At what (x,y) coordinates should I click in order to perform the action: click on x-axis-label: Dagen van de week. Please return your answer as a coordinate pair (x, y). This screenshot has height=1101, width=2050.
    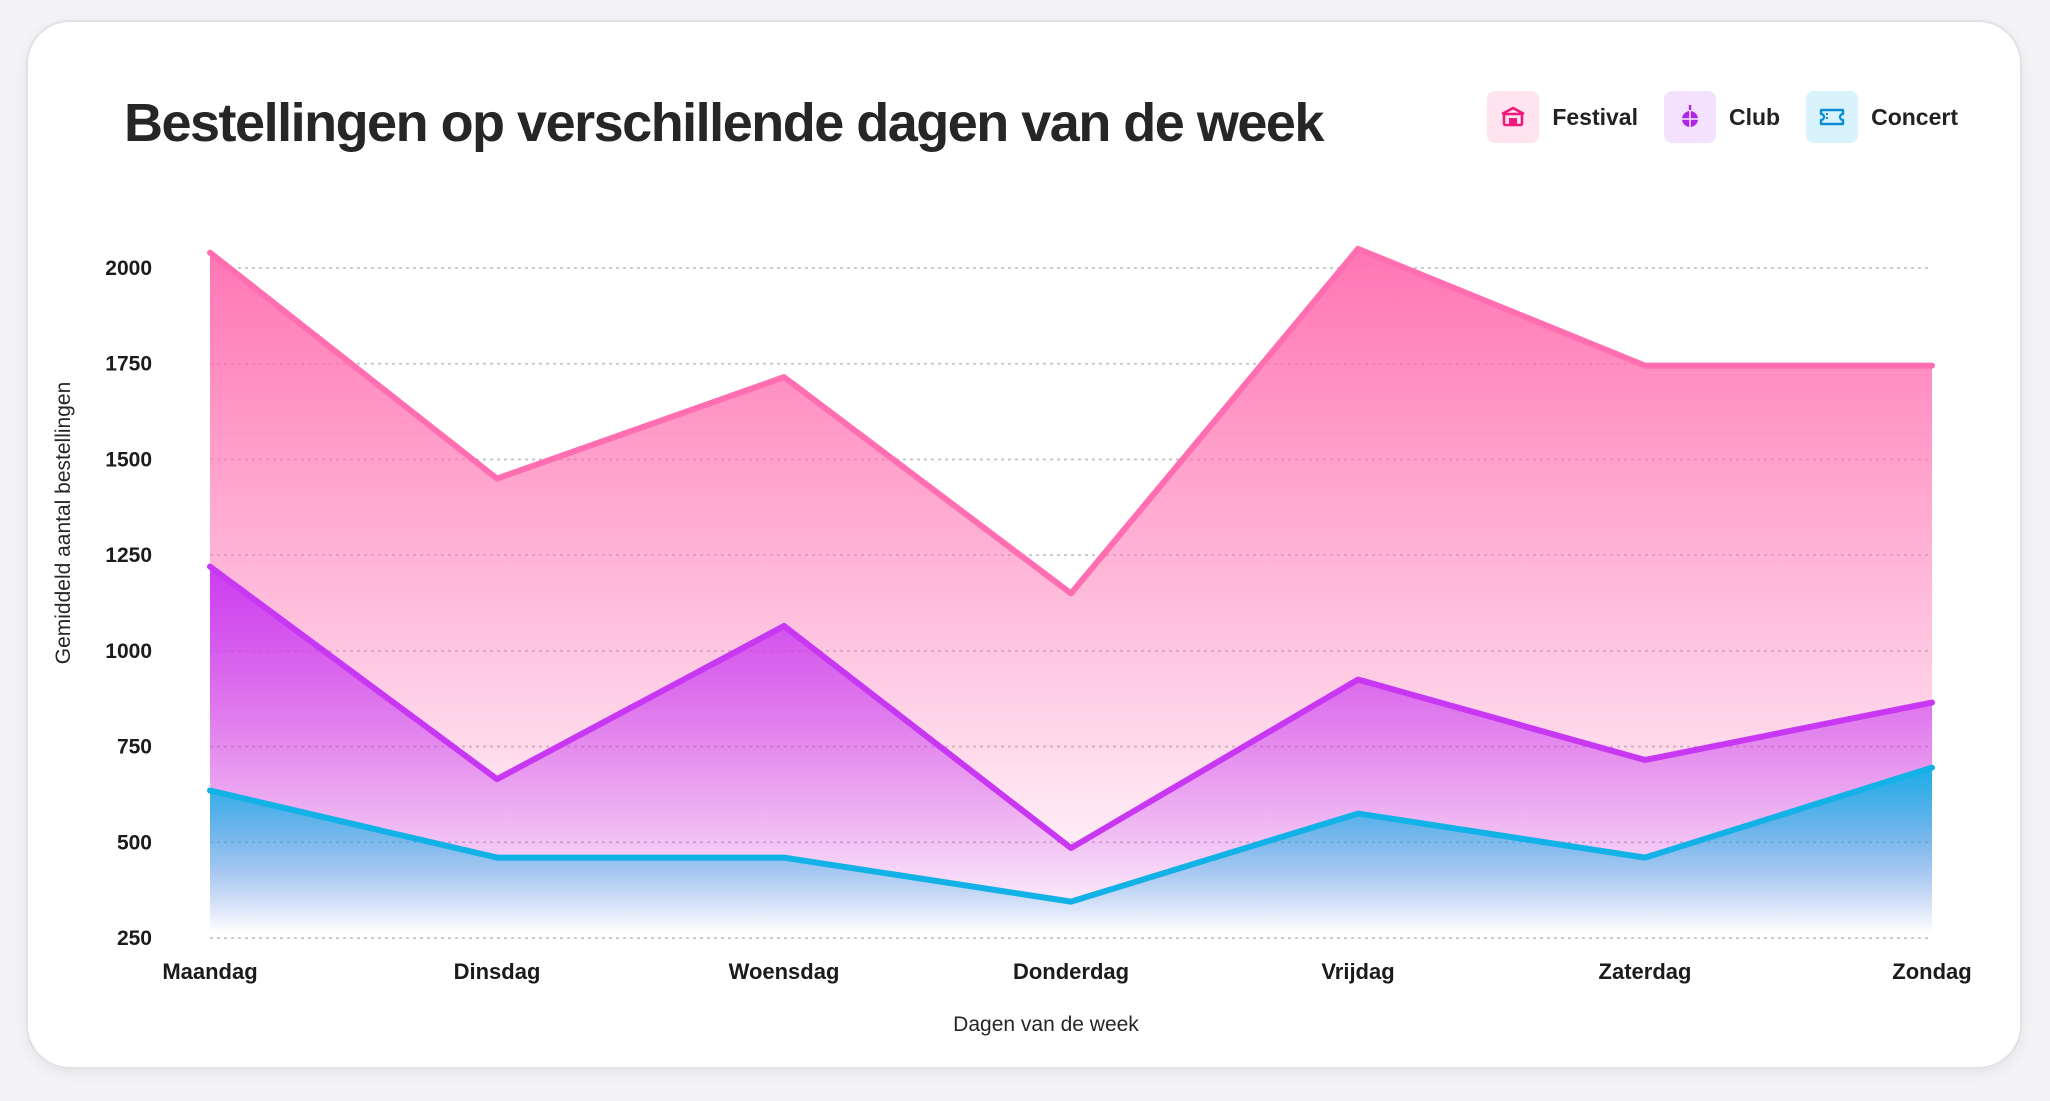
    Looking at the image, I should click on (1046, 1024).